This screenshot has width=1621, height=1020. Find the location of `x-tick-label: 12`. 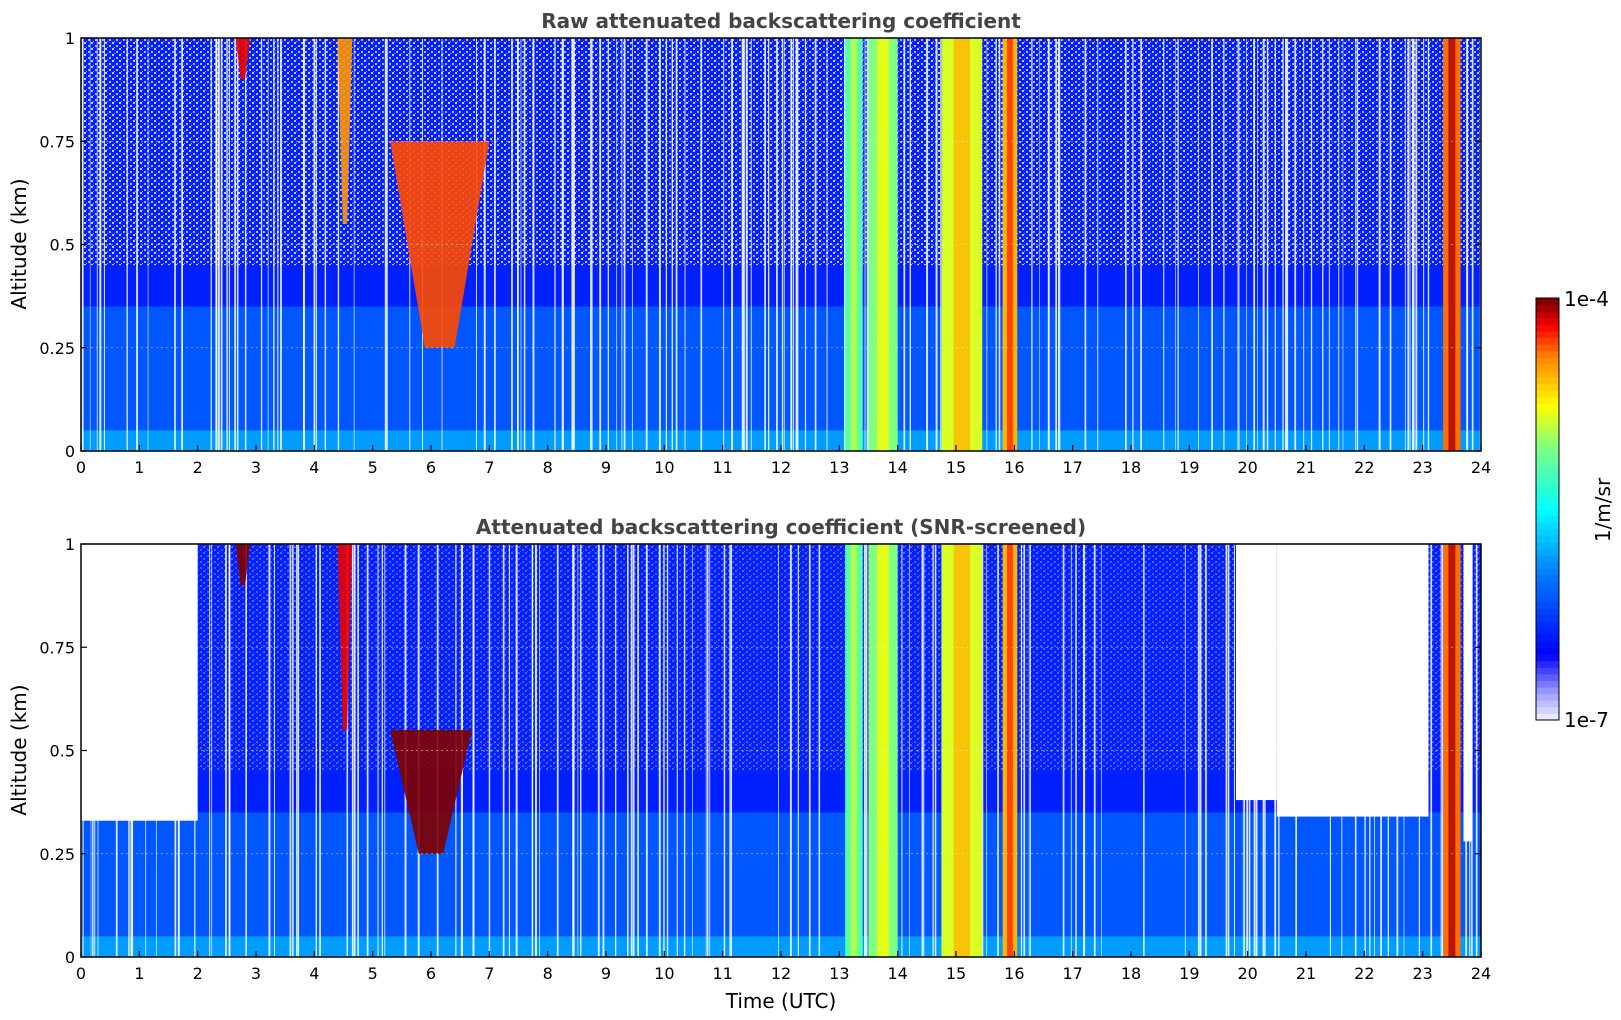

x-tick-label: 12 is located at coordinates (781, 467).